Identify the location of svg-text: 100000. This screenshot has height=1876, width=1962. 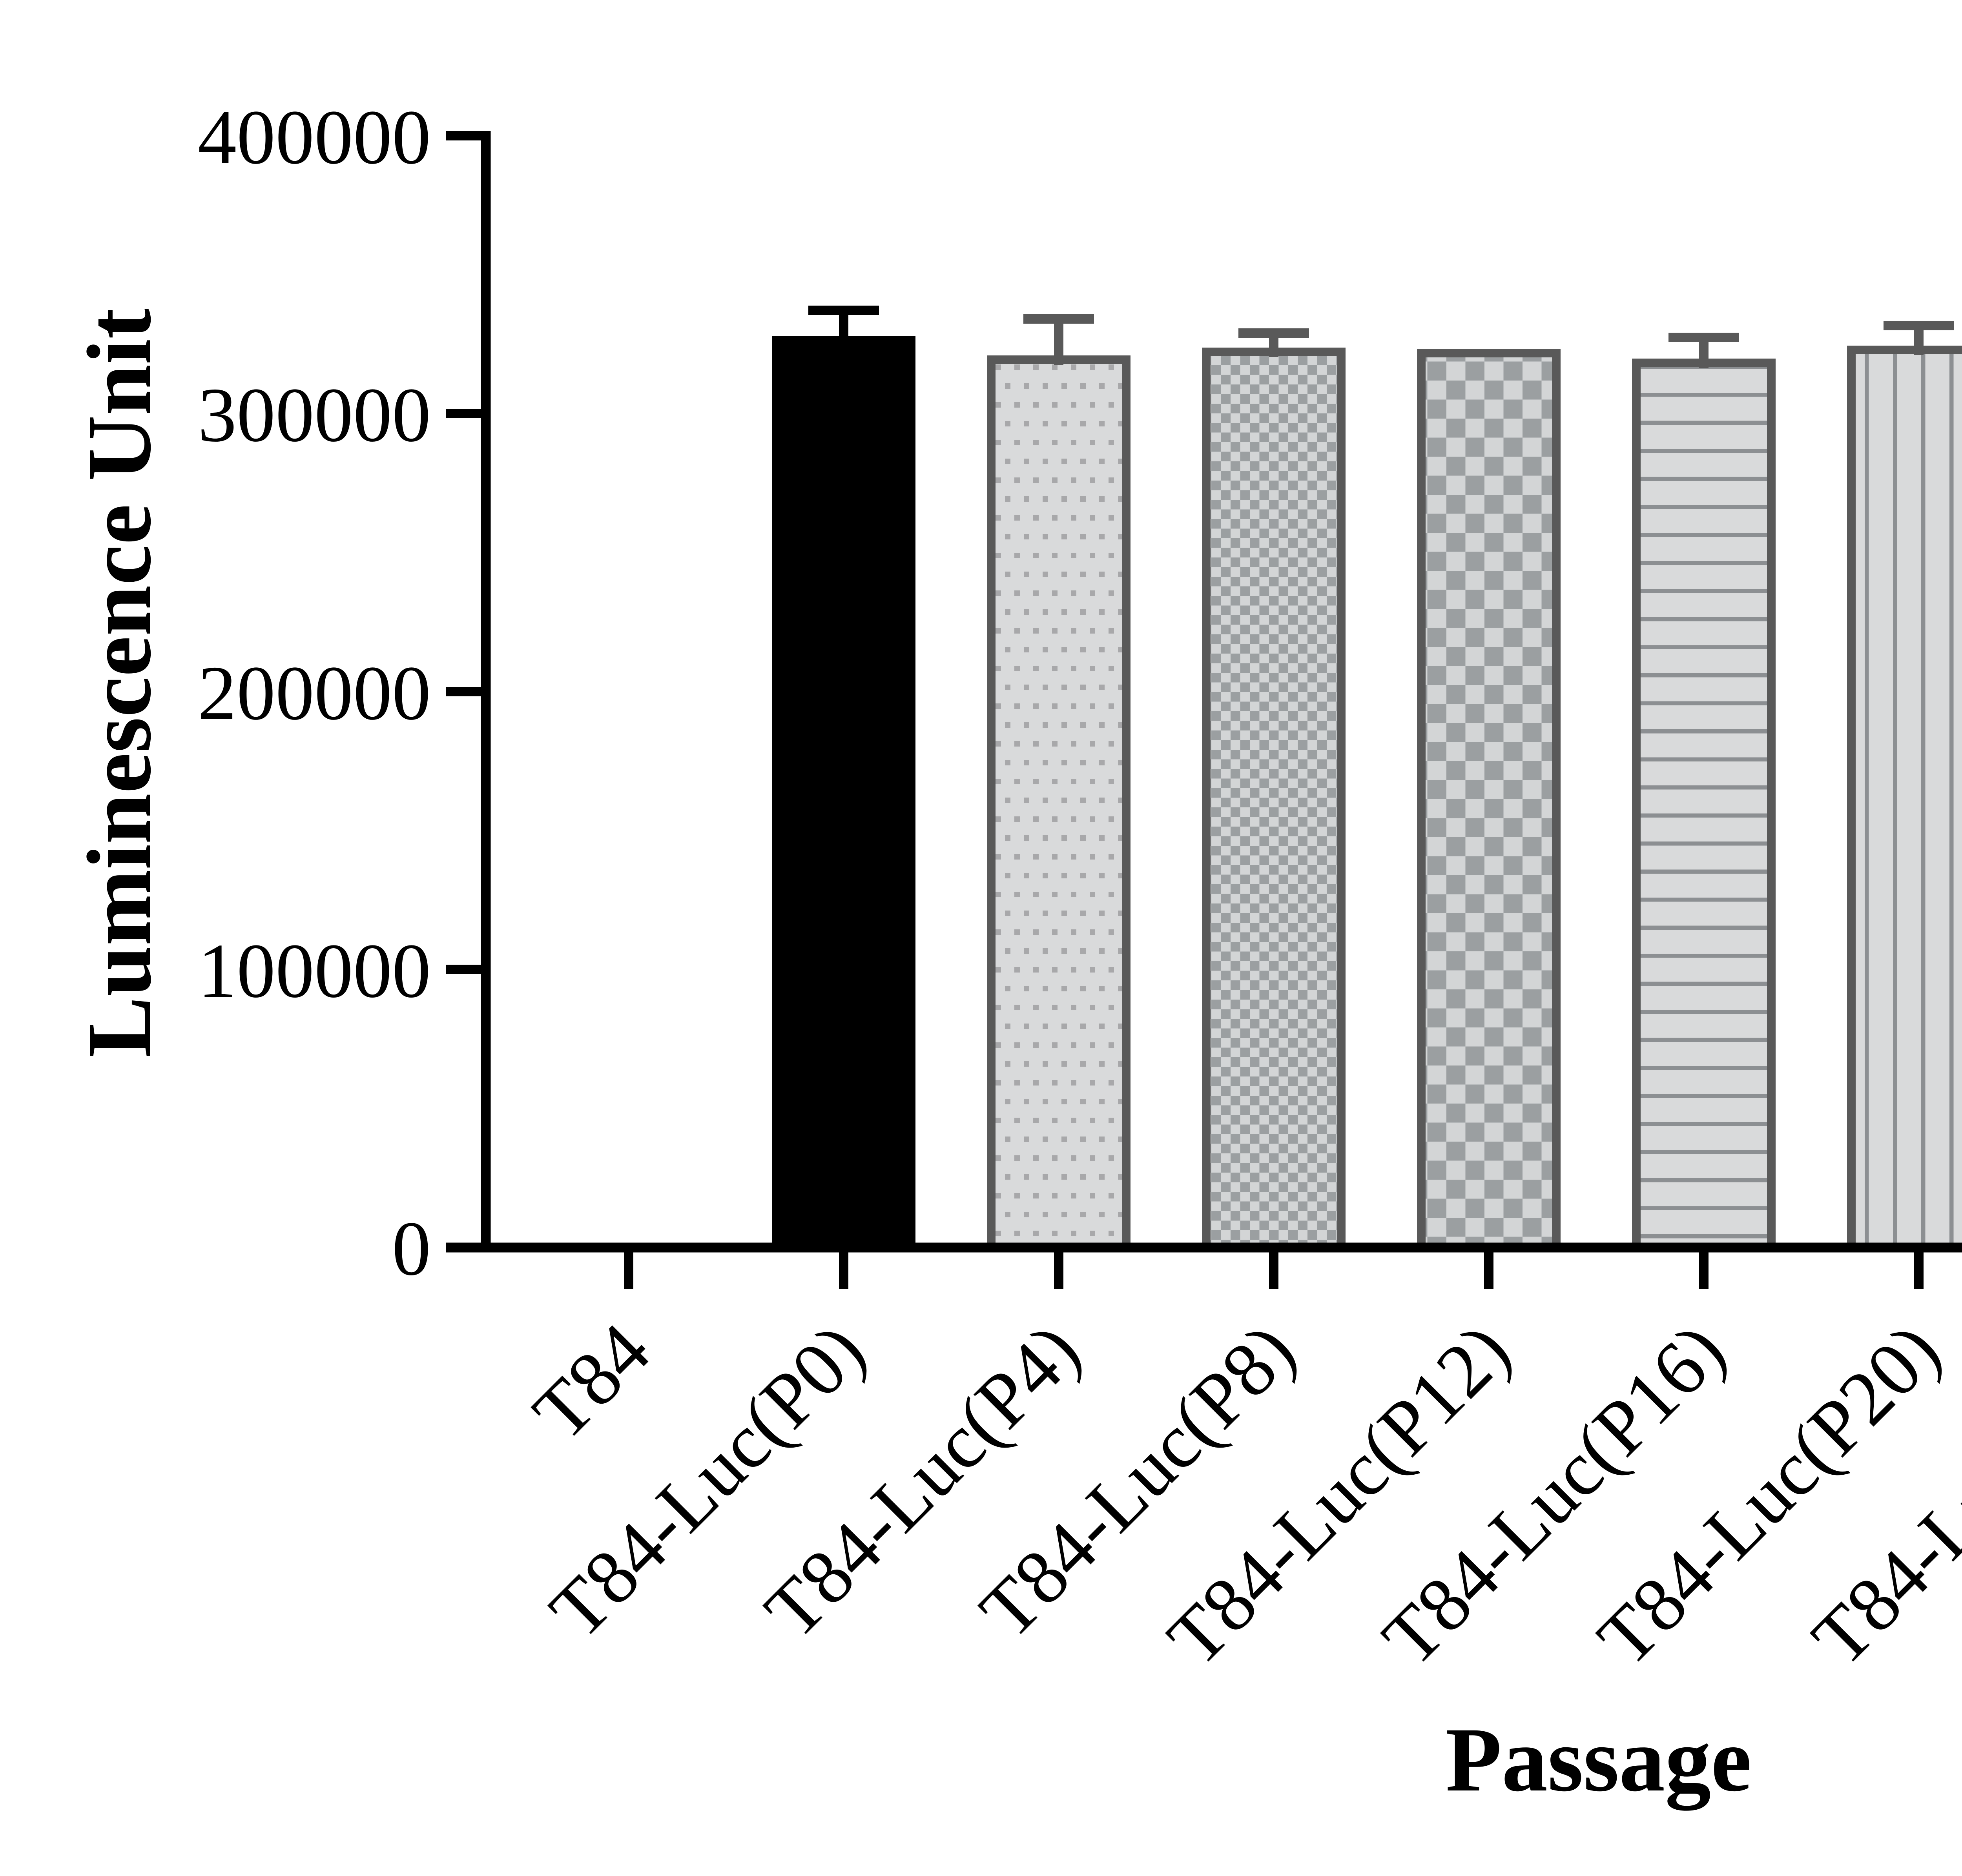
(315, 971).